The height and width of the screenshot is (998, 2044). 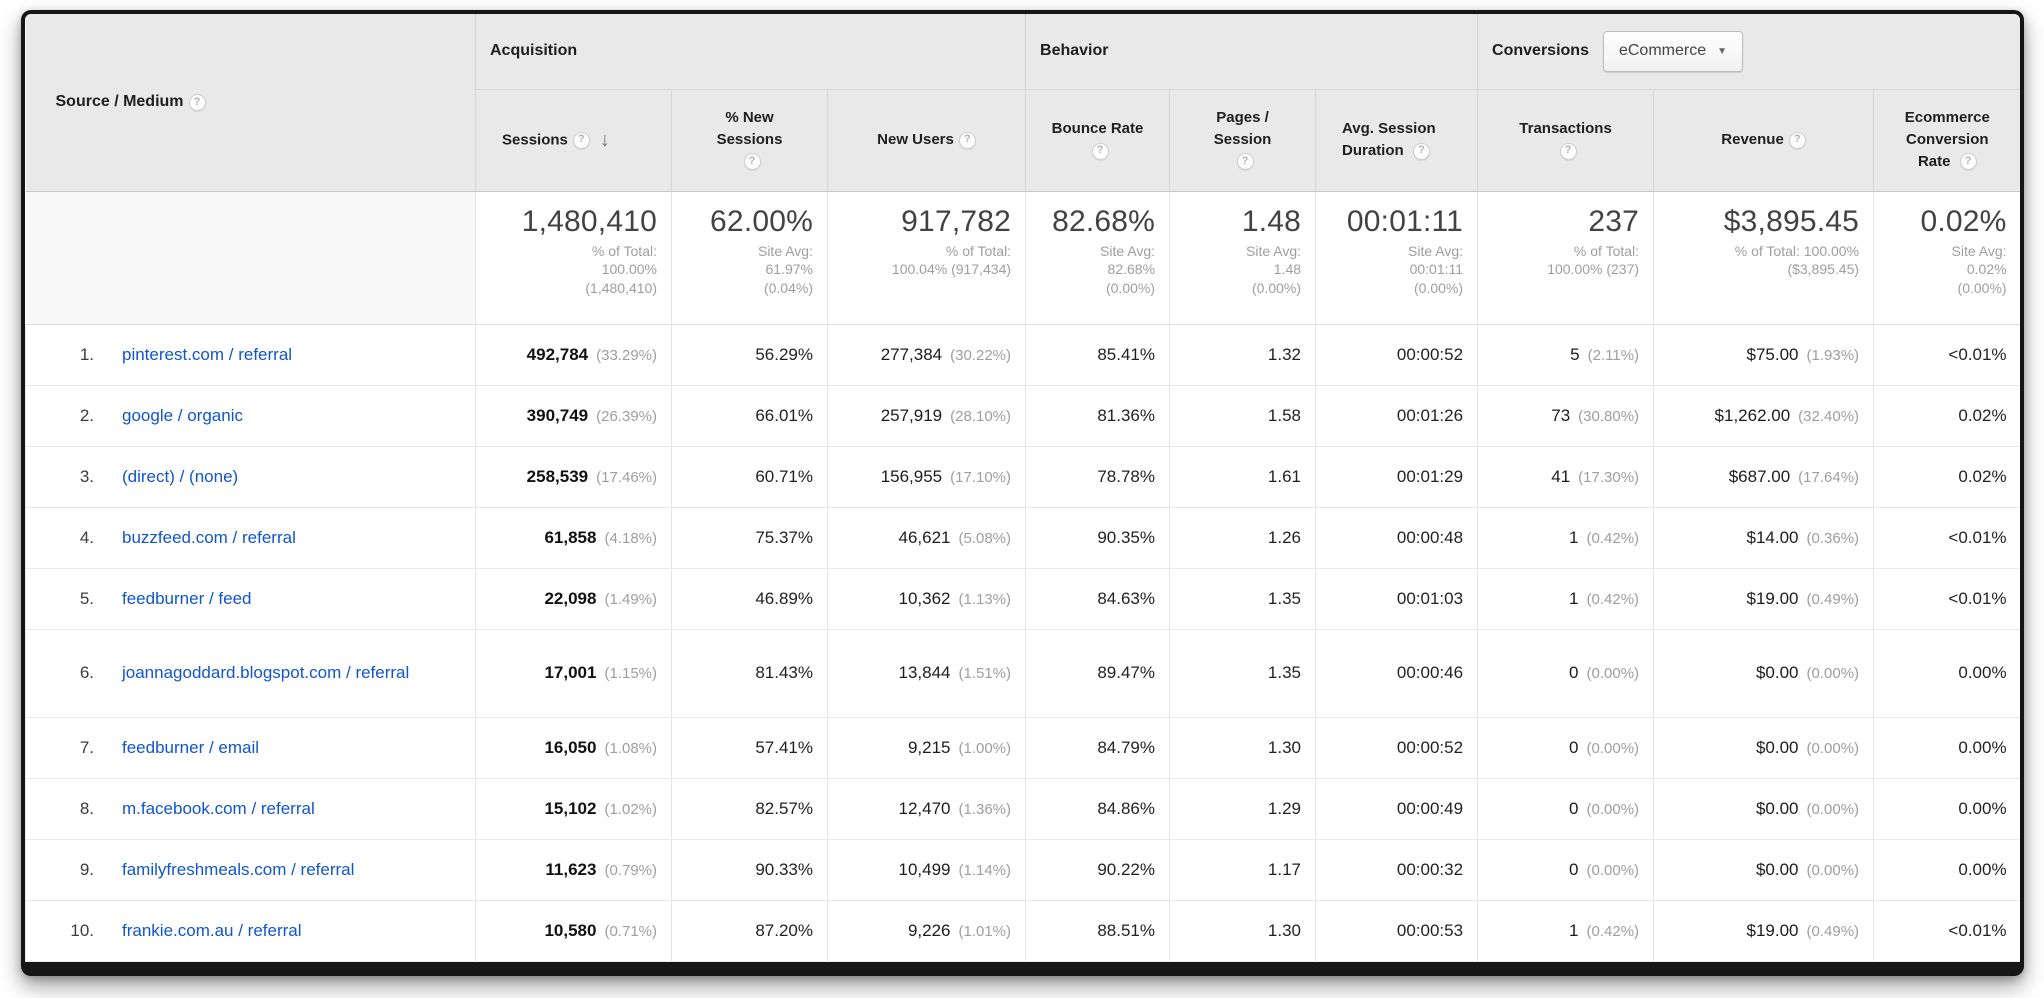 What do you see at coordinates (250, 103) in the screenshot?
I see `column-header-source-medium: Source / Medium?` at bounding box center [250, 103].